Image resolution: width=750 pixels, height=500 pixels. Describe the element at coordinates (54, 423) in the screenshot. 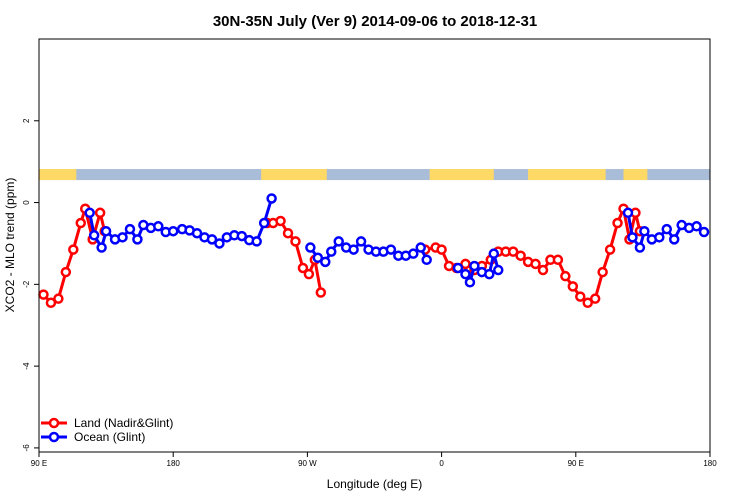

I see `legend-land-marker` at that location.